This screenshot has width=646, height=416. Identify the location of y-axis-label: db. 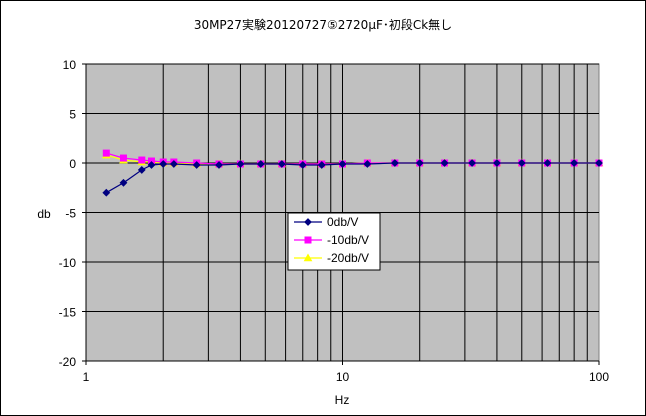
(44, 214).